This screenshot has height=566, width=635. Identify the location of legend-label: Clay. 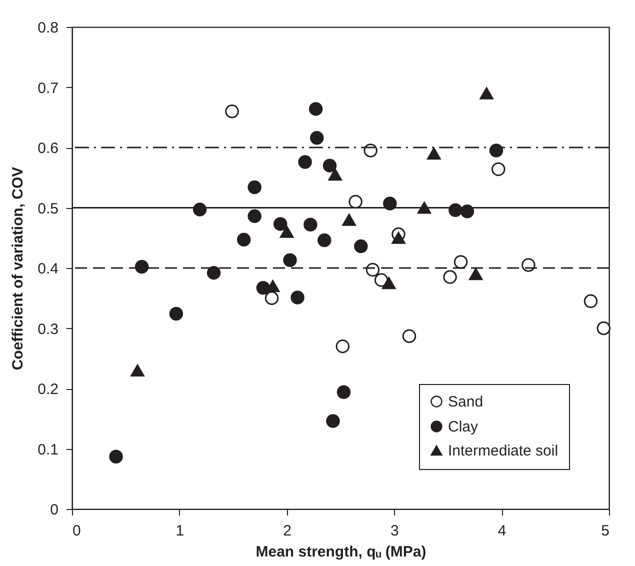
(463, 427).